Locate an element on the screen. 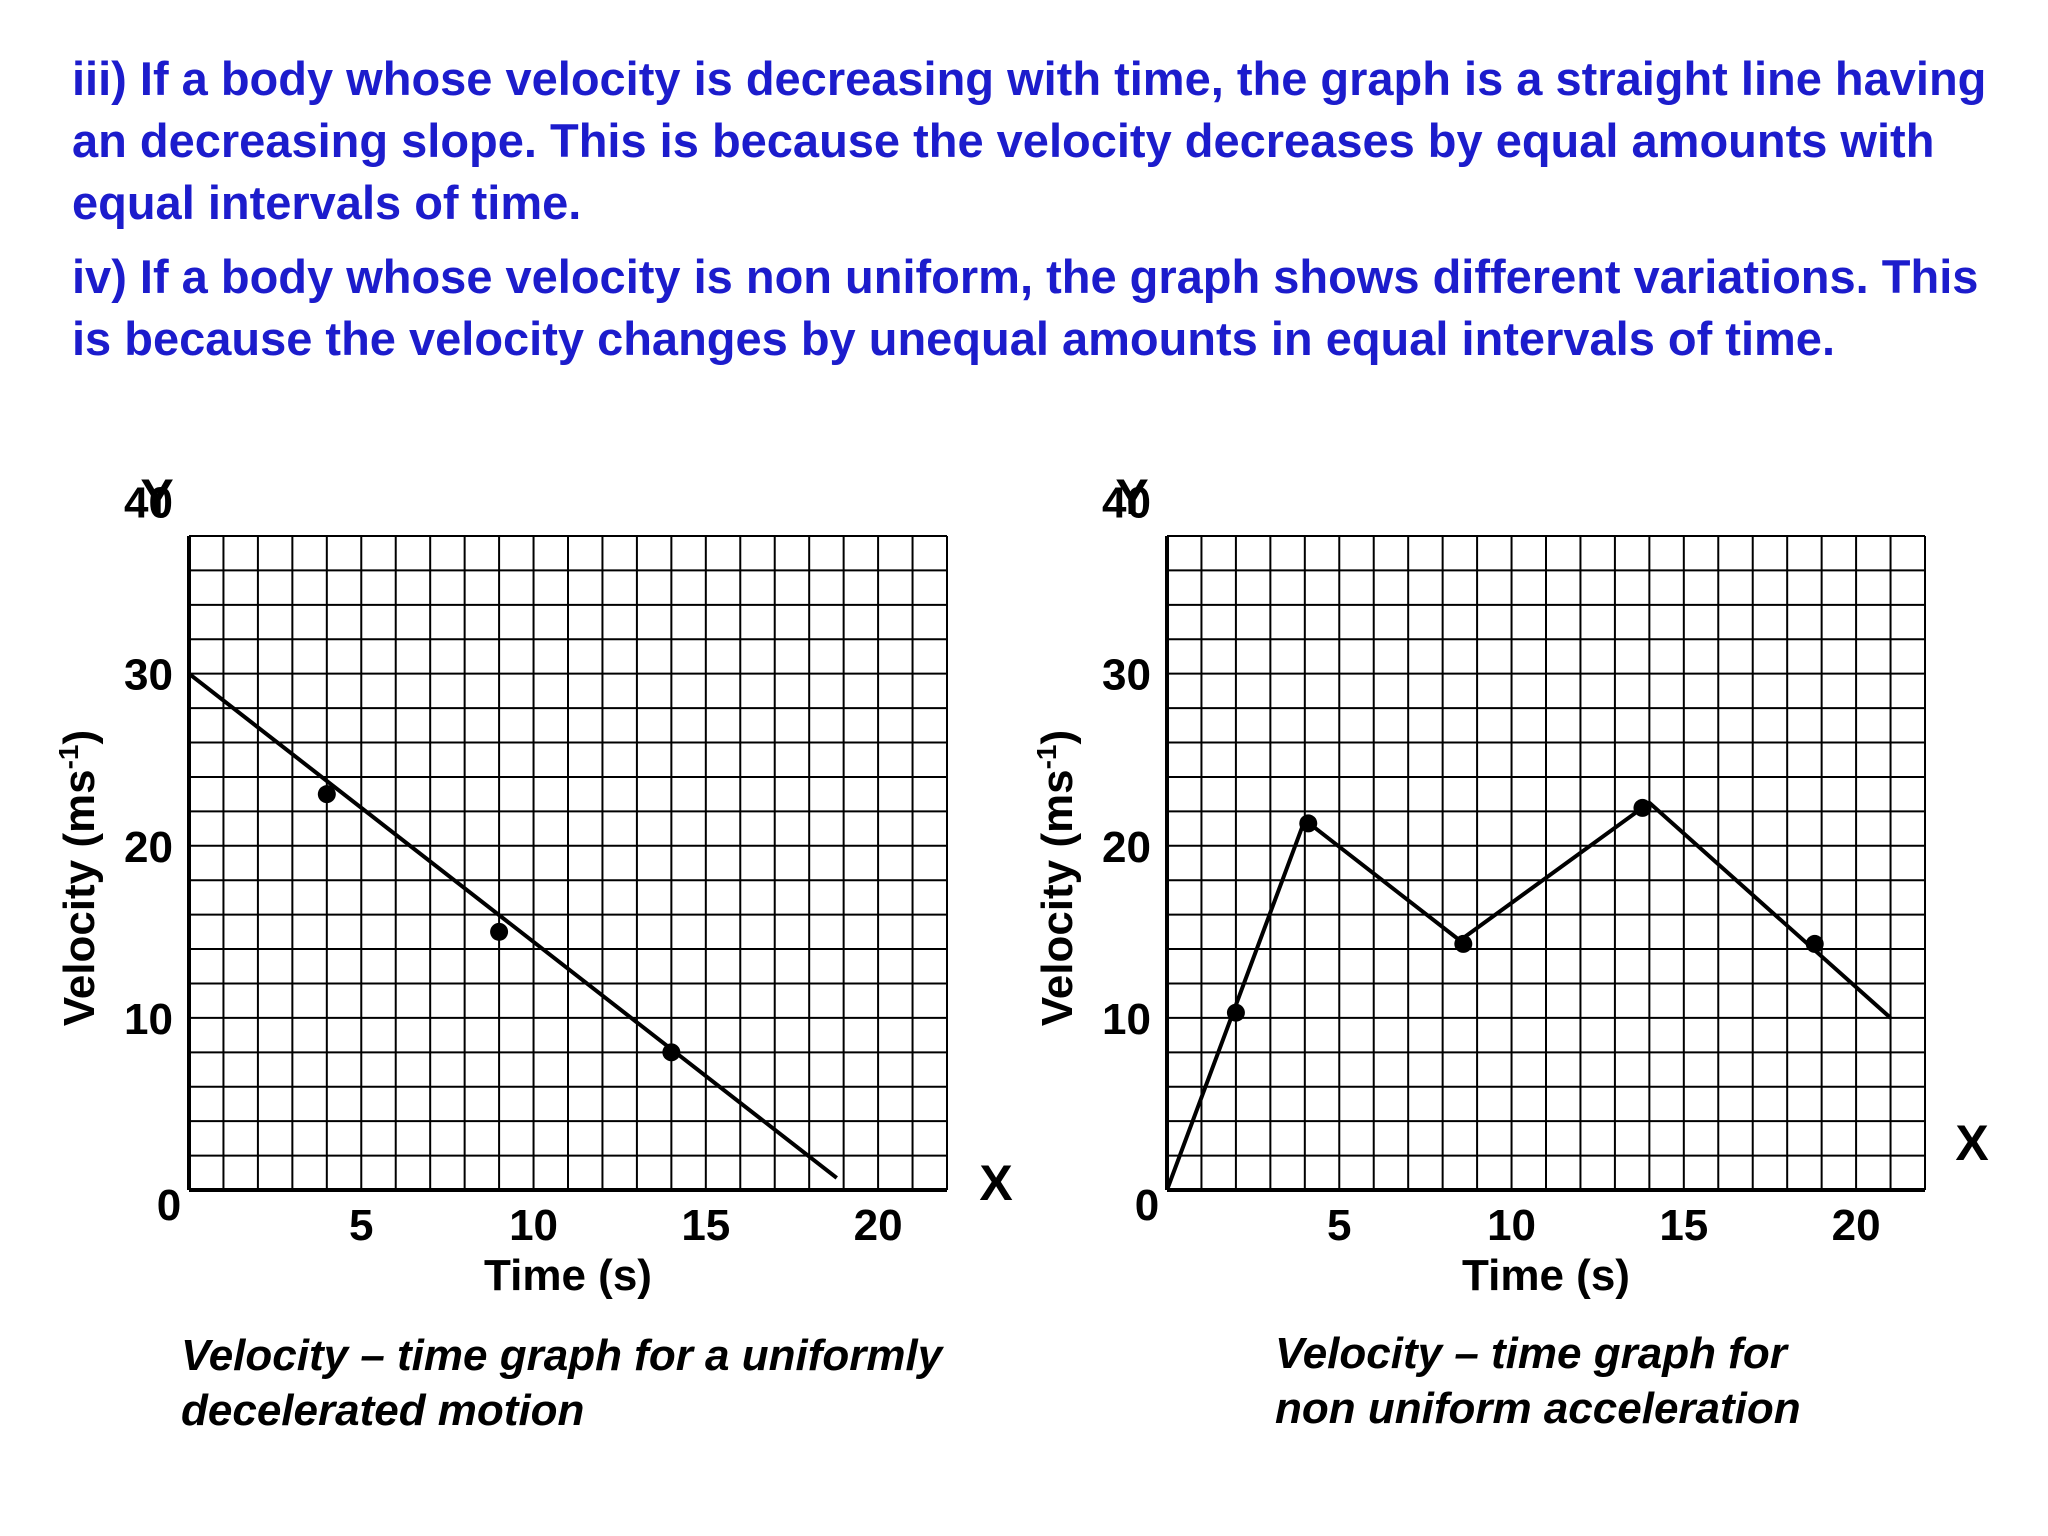 The height and width of the screenshot is (1536, 2048). chart-caption-line: decelerated motion is located at coordinates (382, 1410).